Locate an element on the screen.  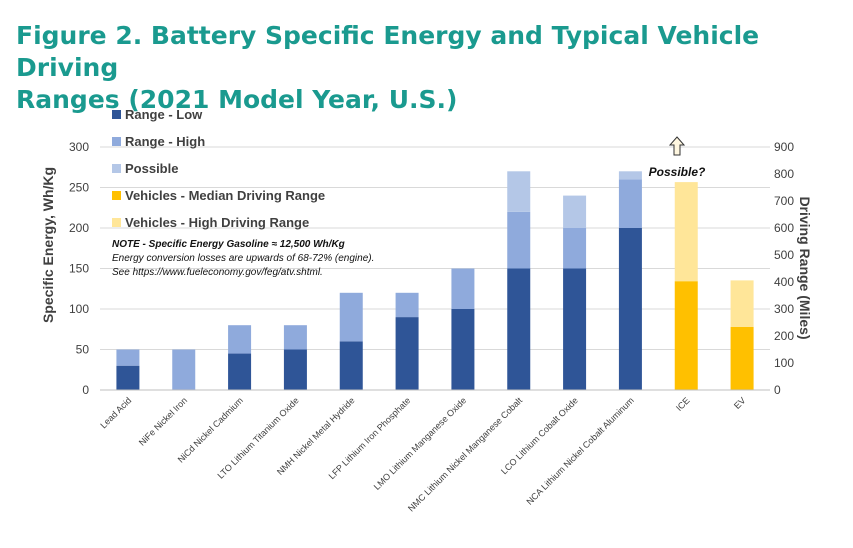
y2-tick-label: 400 is located at coordinates (784, 282).